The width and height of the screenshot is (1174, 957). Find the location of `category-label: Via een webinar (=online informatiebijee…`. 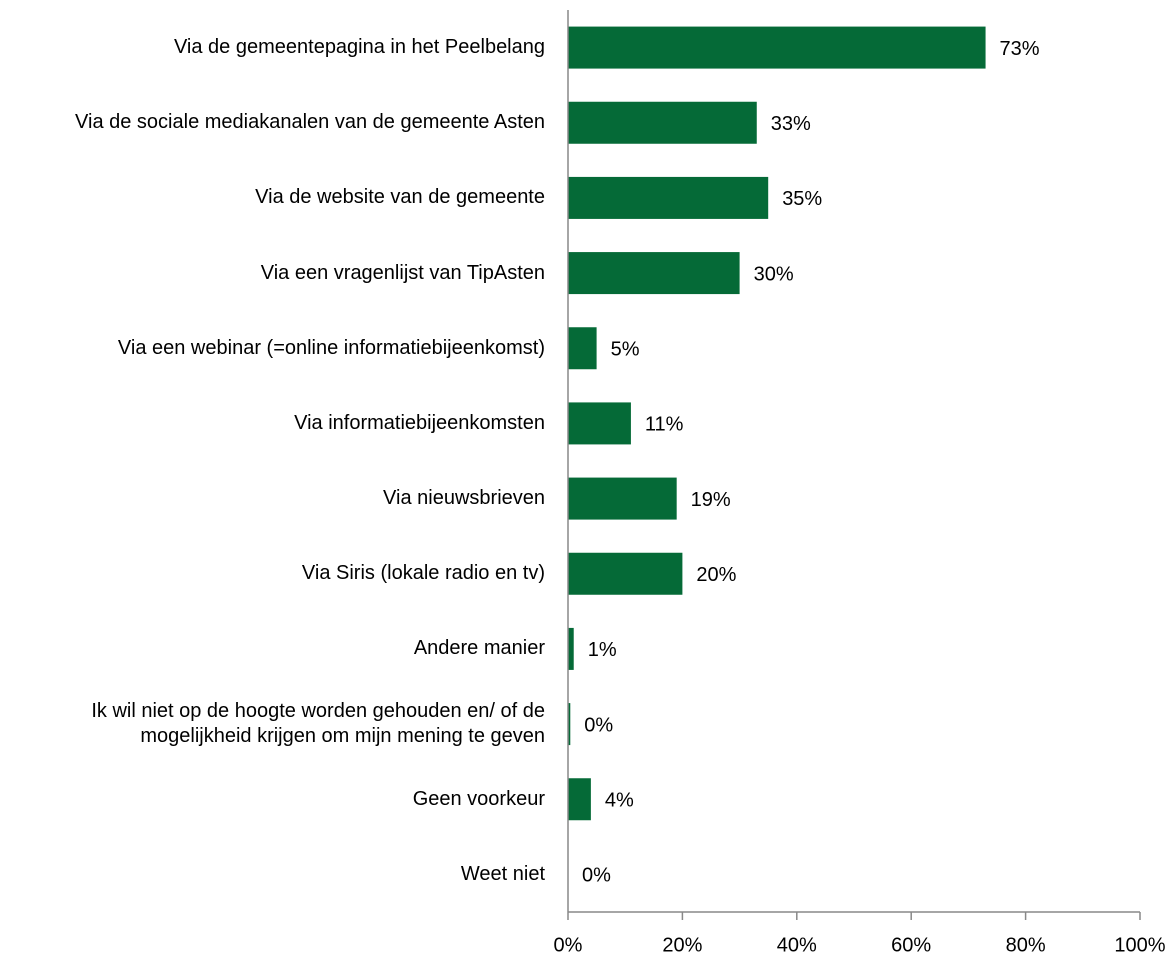

category-label: Via een webinar (=online informatiebijee… is located at coordinates (331, 347).